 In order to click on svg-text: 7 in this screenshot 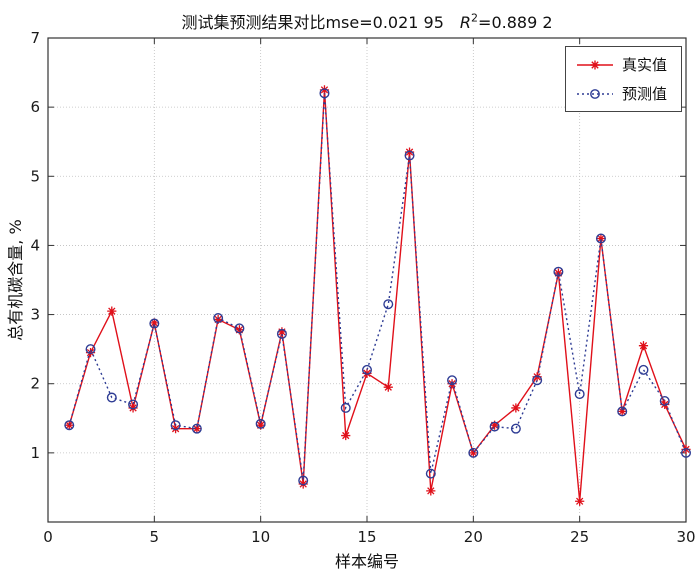, I will do `click(35, 38)`.